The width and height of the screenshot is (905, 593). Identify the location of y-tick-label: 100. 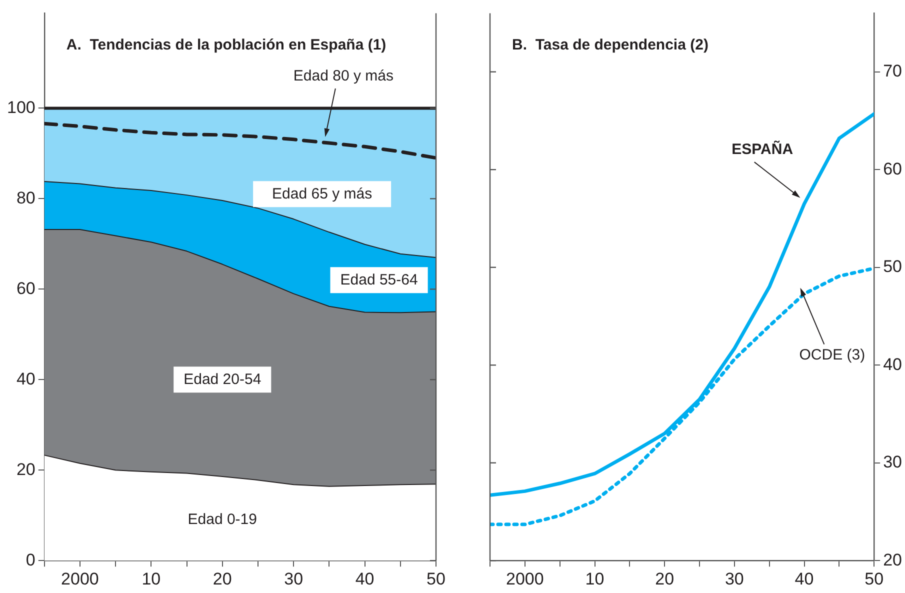
(21, 107).